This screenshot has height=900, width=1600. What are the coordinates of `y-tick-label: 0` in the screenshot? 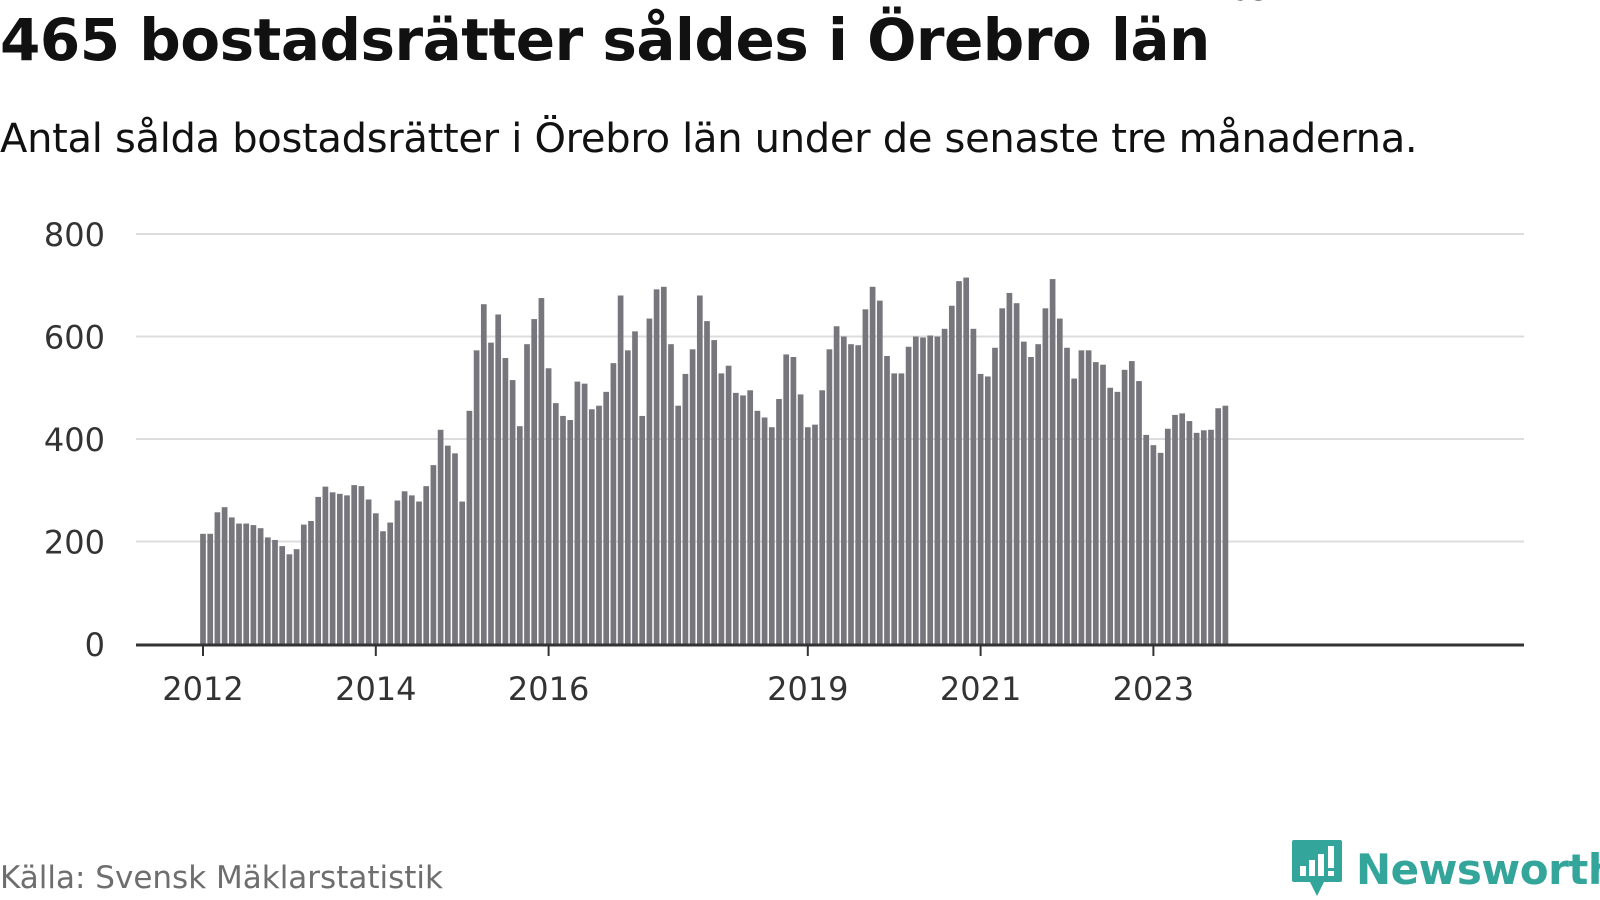 It's located at (95, 645).